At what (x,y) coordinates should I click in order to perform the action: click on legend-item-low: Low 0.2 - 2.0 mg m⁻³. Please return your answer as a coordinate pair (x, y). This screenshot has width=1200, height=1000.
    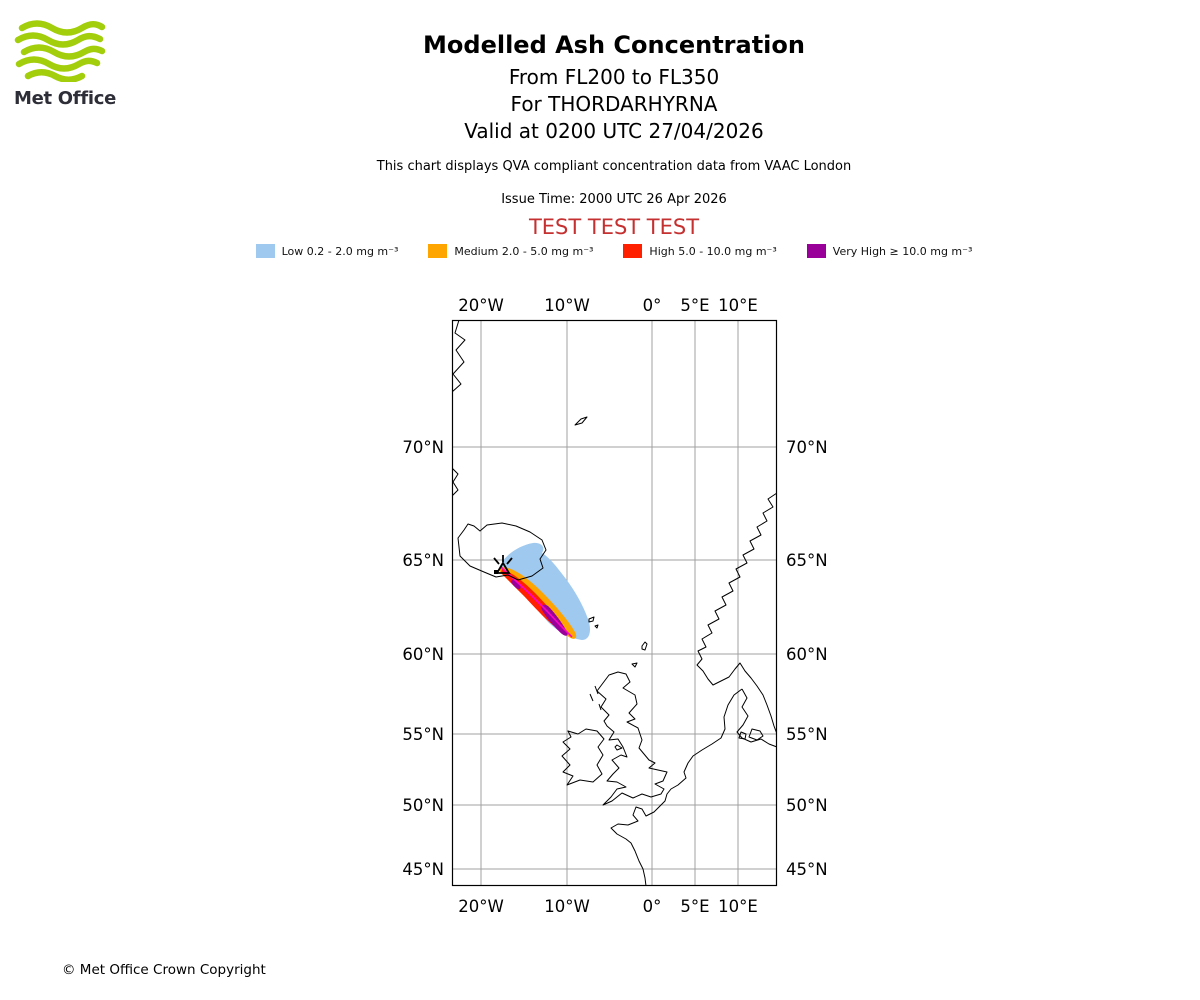
    Looking at the image, I should click on (327, 251).